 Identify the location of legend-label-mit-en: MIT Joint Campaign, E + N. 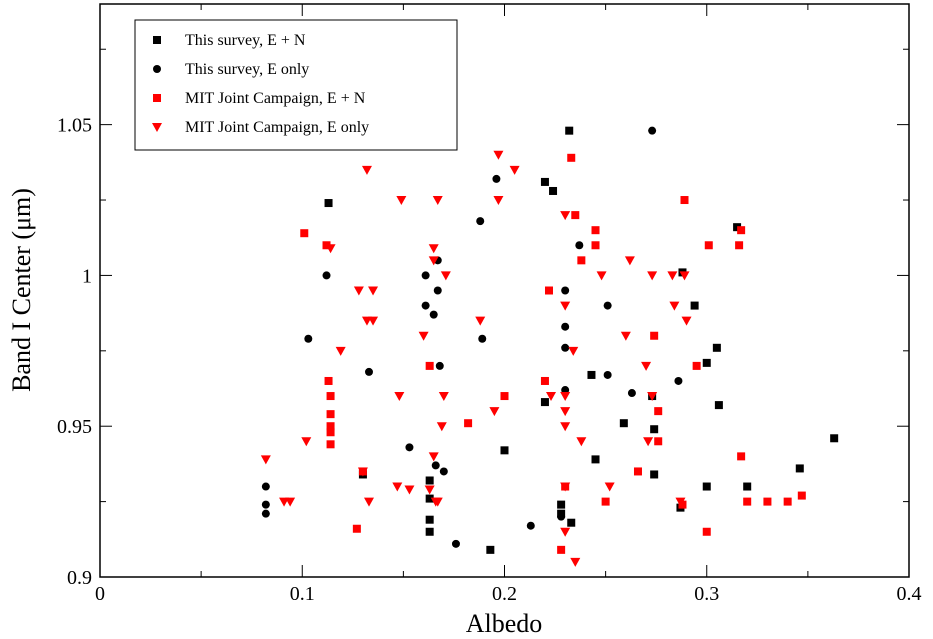
(275, 98).